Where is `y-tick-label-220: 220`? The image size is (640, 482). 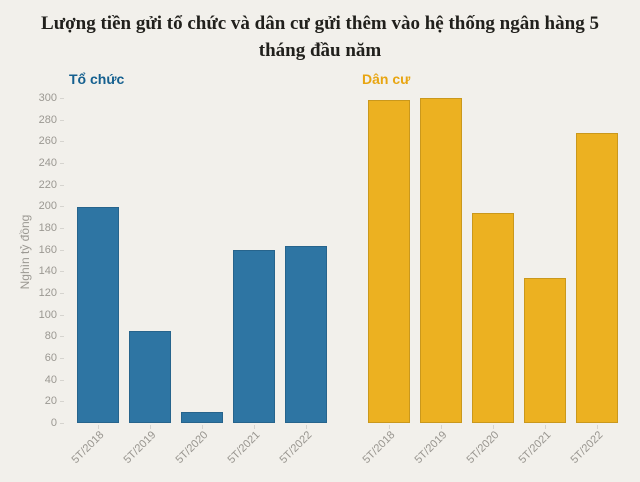 y-tick-label-220: 220 is located at coordinates (47, 184).